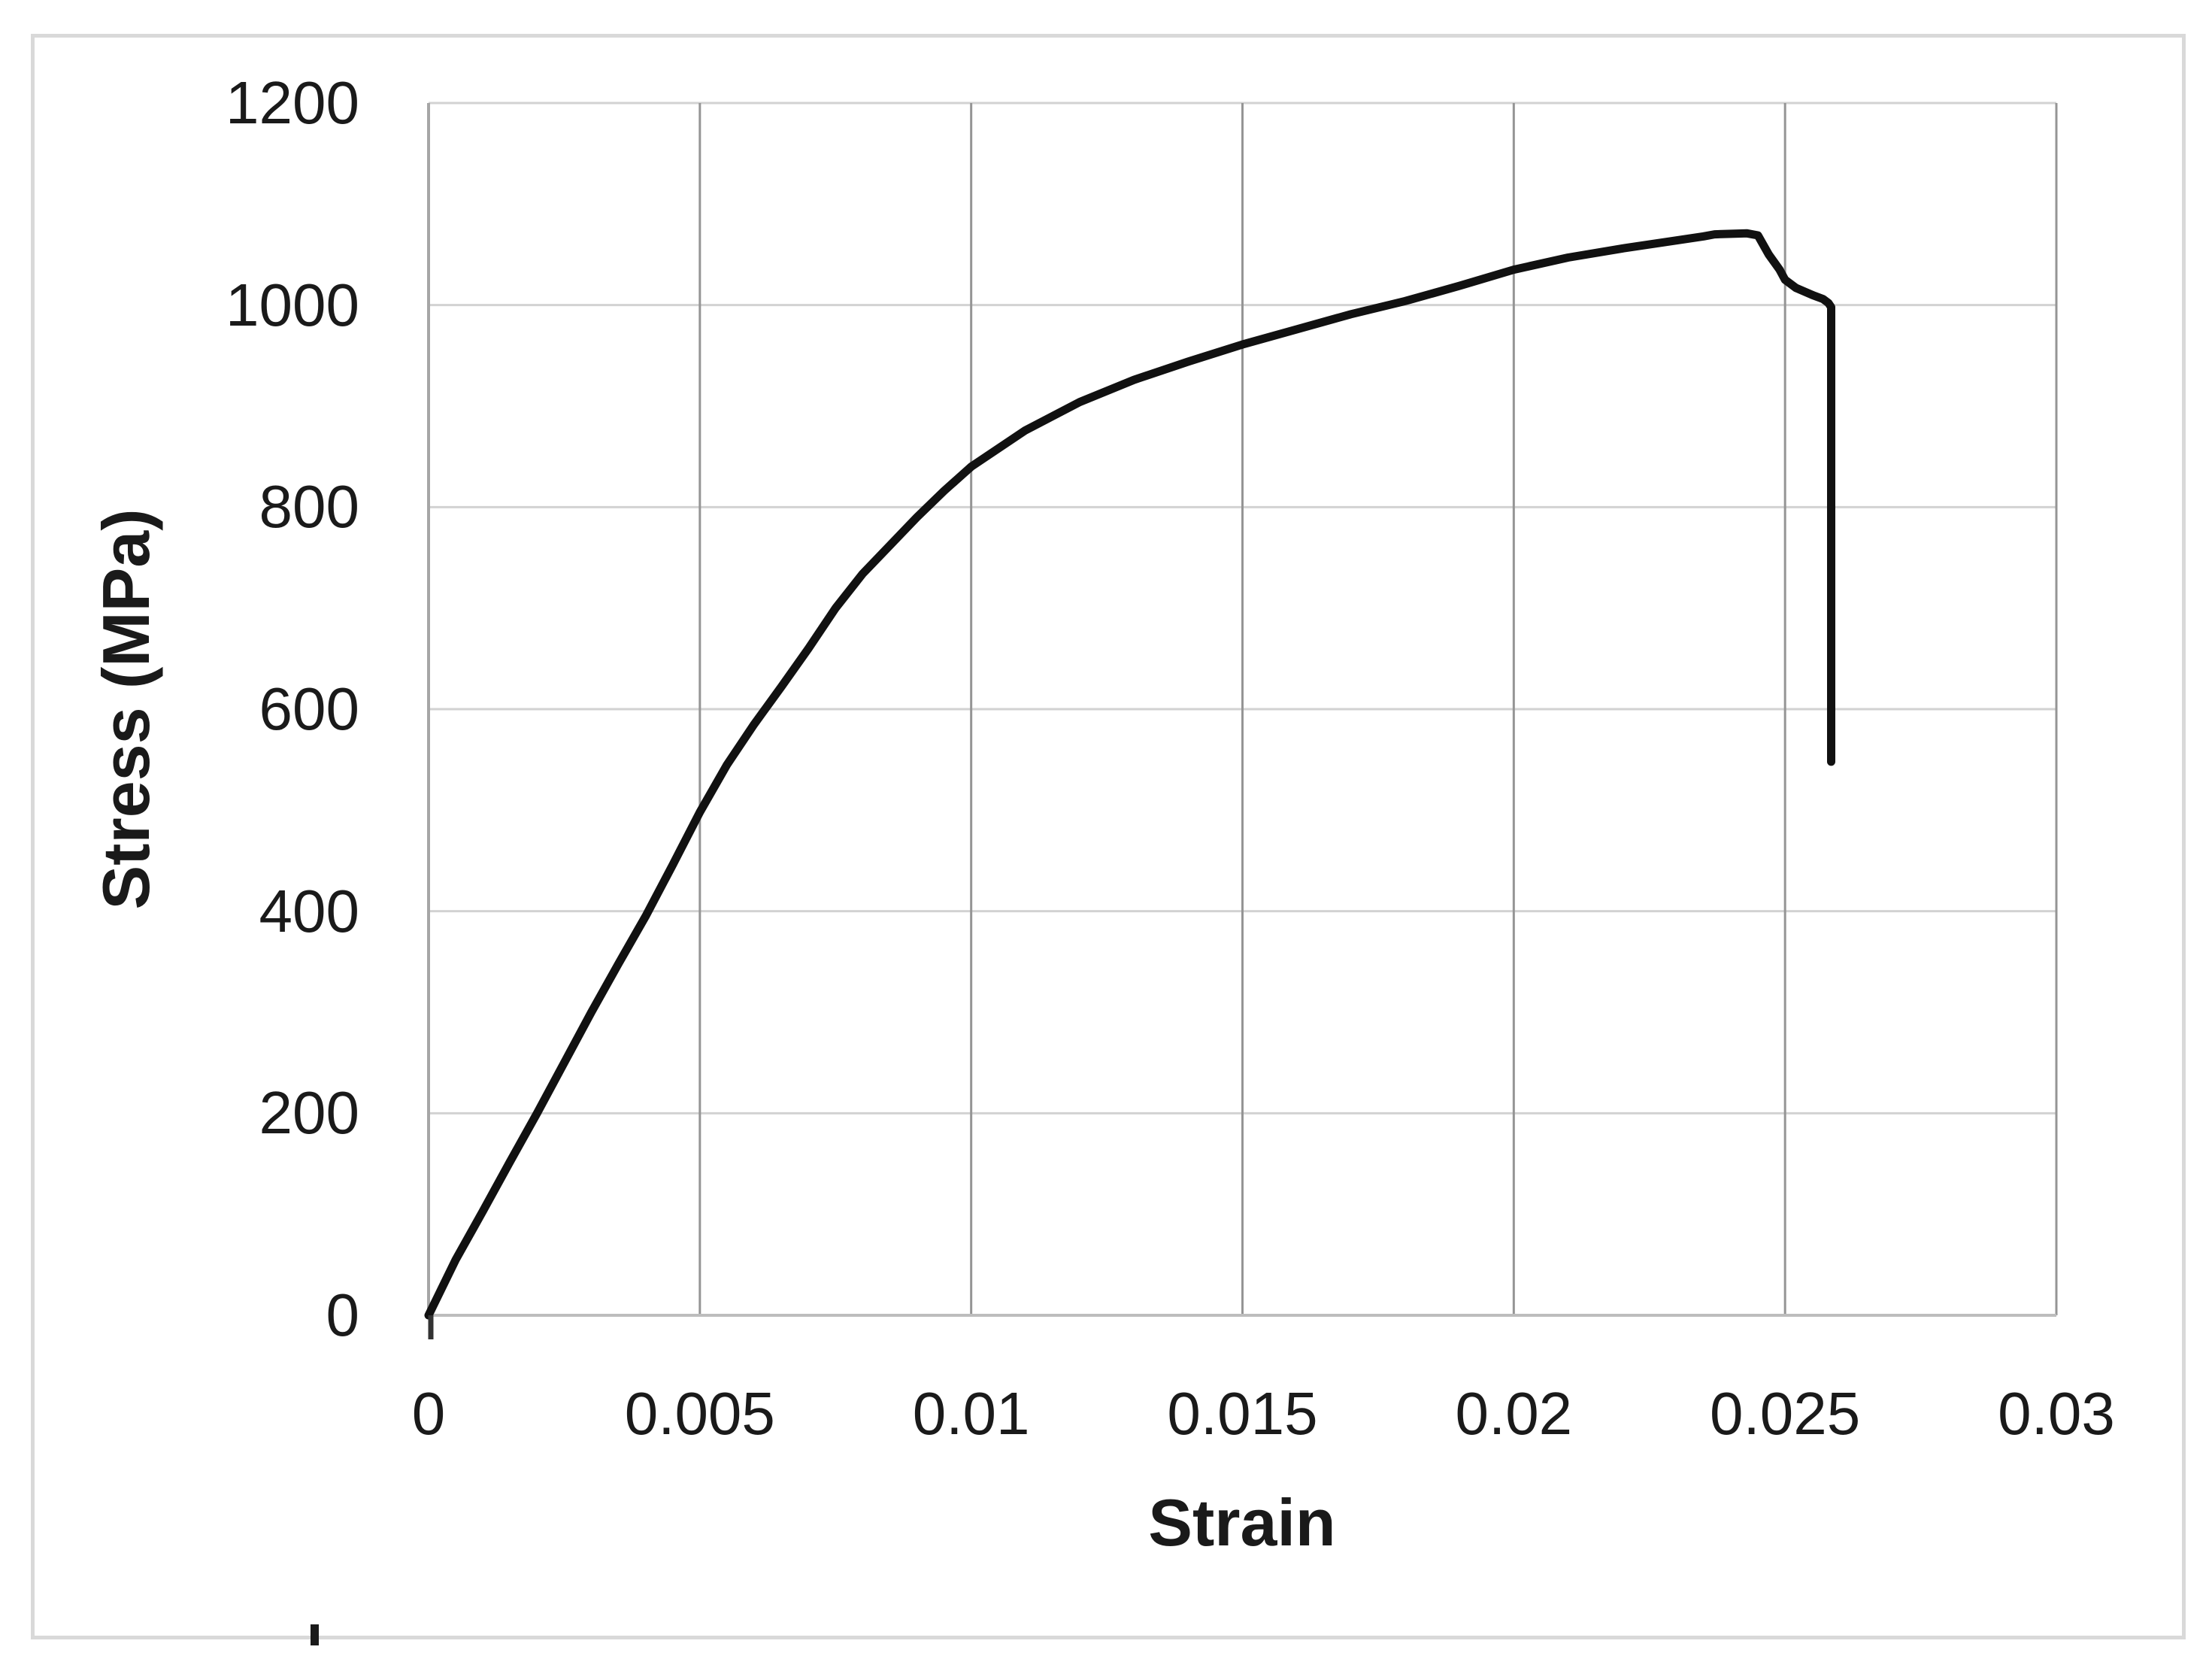 This screenshot has height=1671, width=2212. I want to click on y-tick-label: 200, so click(309, 1113).